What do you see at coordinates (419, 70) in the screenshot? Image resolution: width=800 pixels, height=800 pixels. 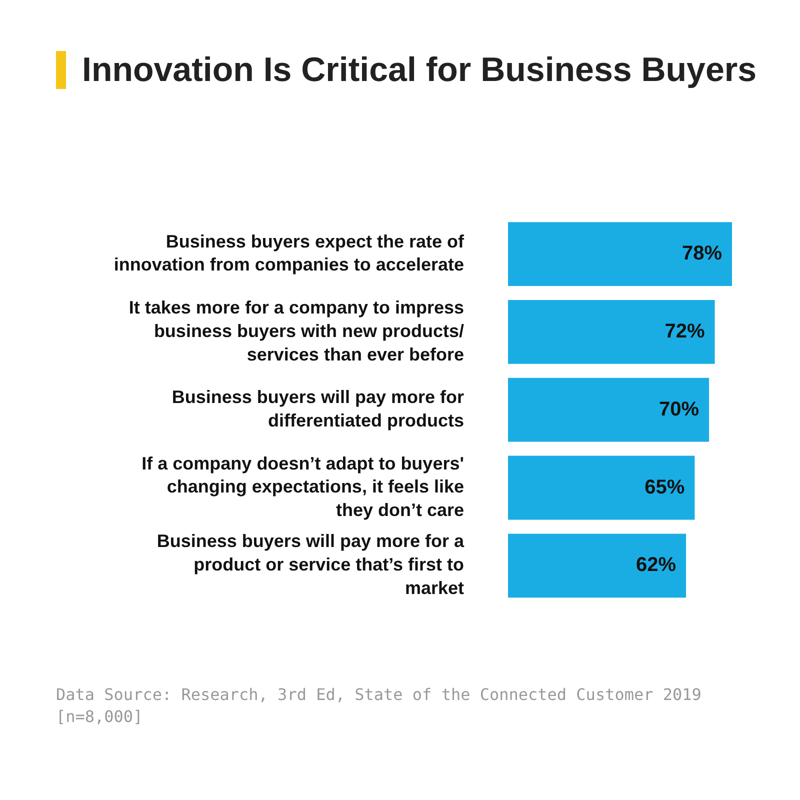 I see `chart-title: Innovation Is Critical for Business Buyers` at bounding box center [419, 70].